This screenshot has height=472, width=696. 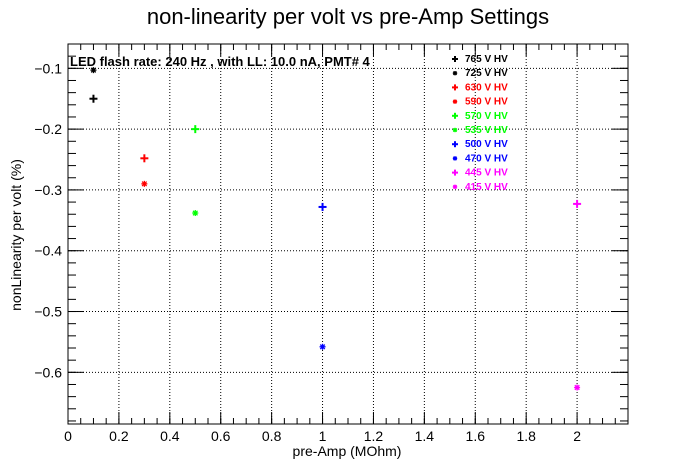 What do you see at coordinates (119, 436) in the screenshot?
I see `x-tick-label: 0.2` at bounding box center [119, 436].